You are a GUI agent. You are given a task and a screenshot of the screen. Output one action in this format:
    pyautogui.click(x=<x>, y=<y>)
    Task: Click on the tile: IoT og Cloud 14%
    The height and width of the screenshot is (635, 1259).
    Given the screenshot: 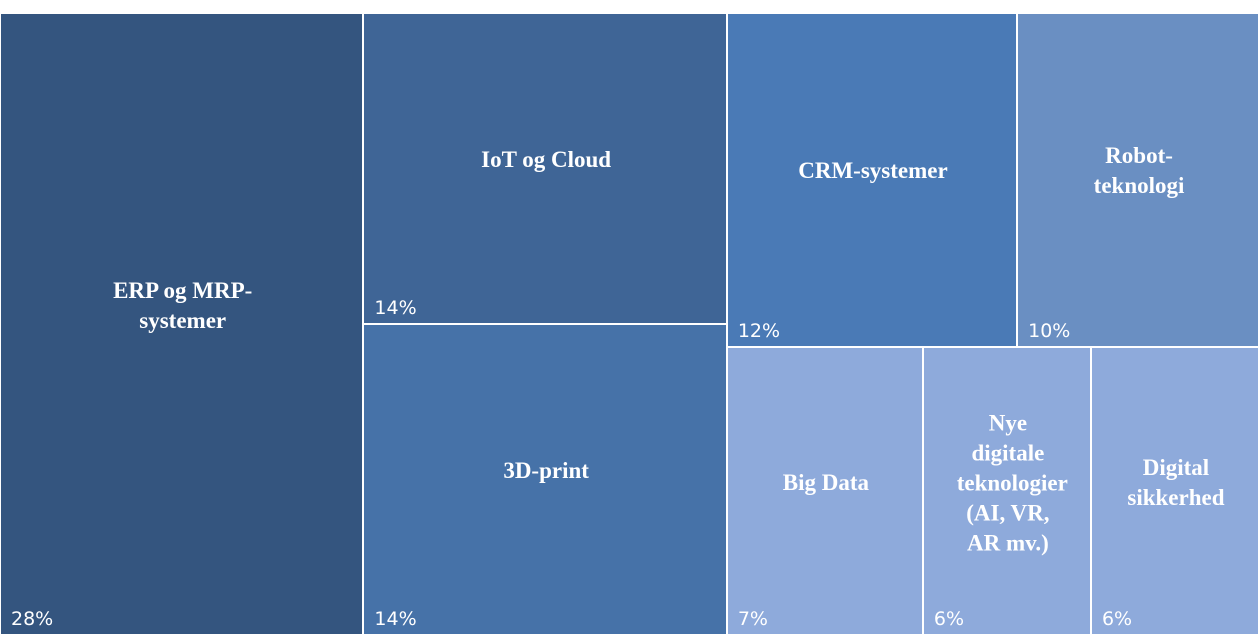 What is the action you would take?
    pyautogui.click(x=545, y=168)
    